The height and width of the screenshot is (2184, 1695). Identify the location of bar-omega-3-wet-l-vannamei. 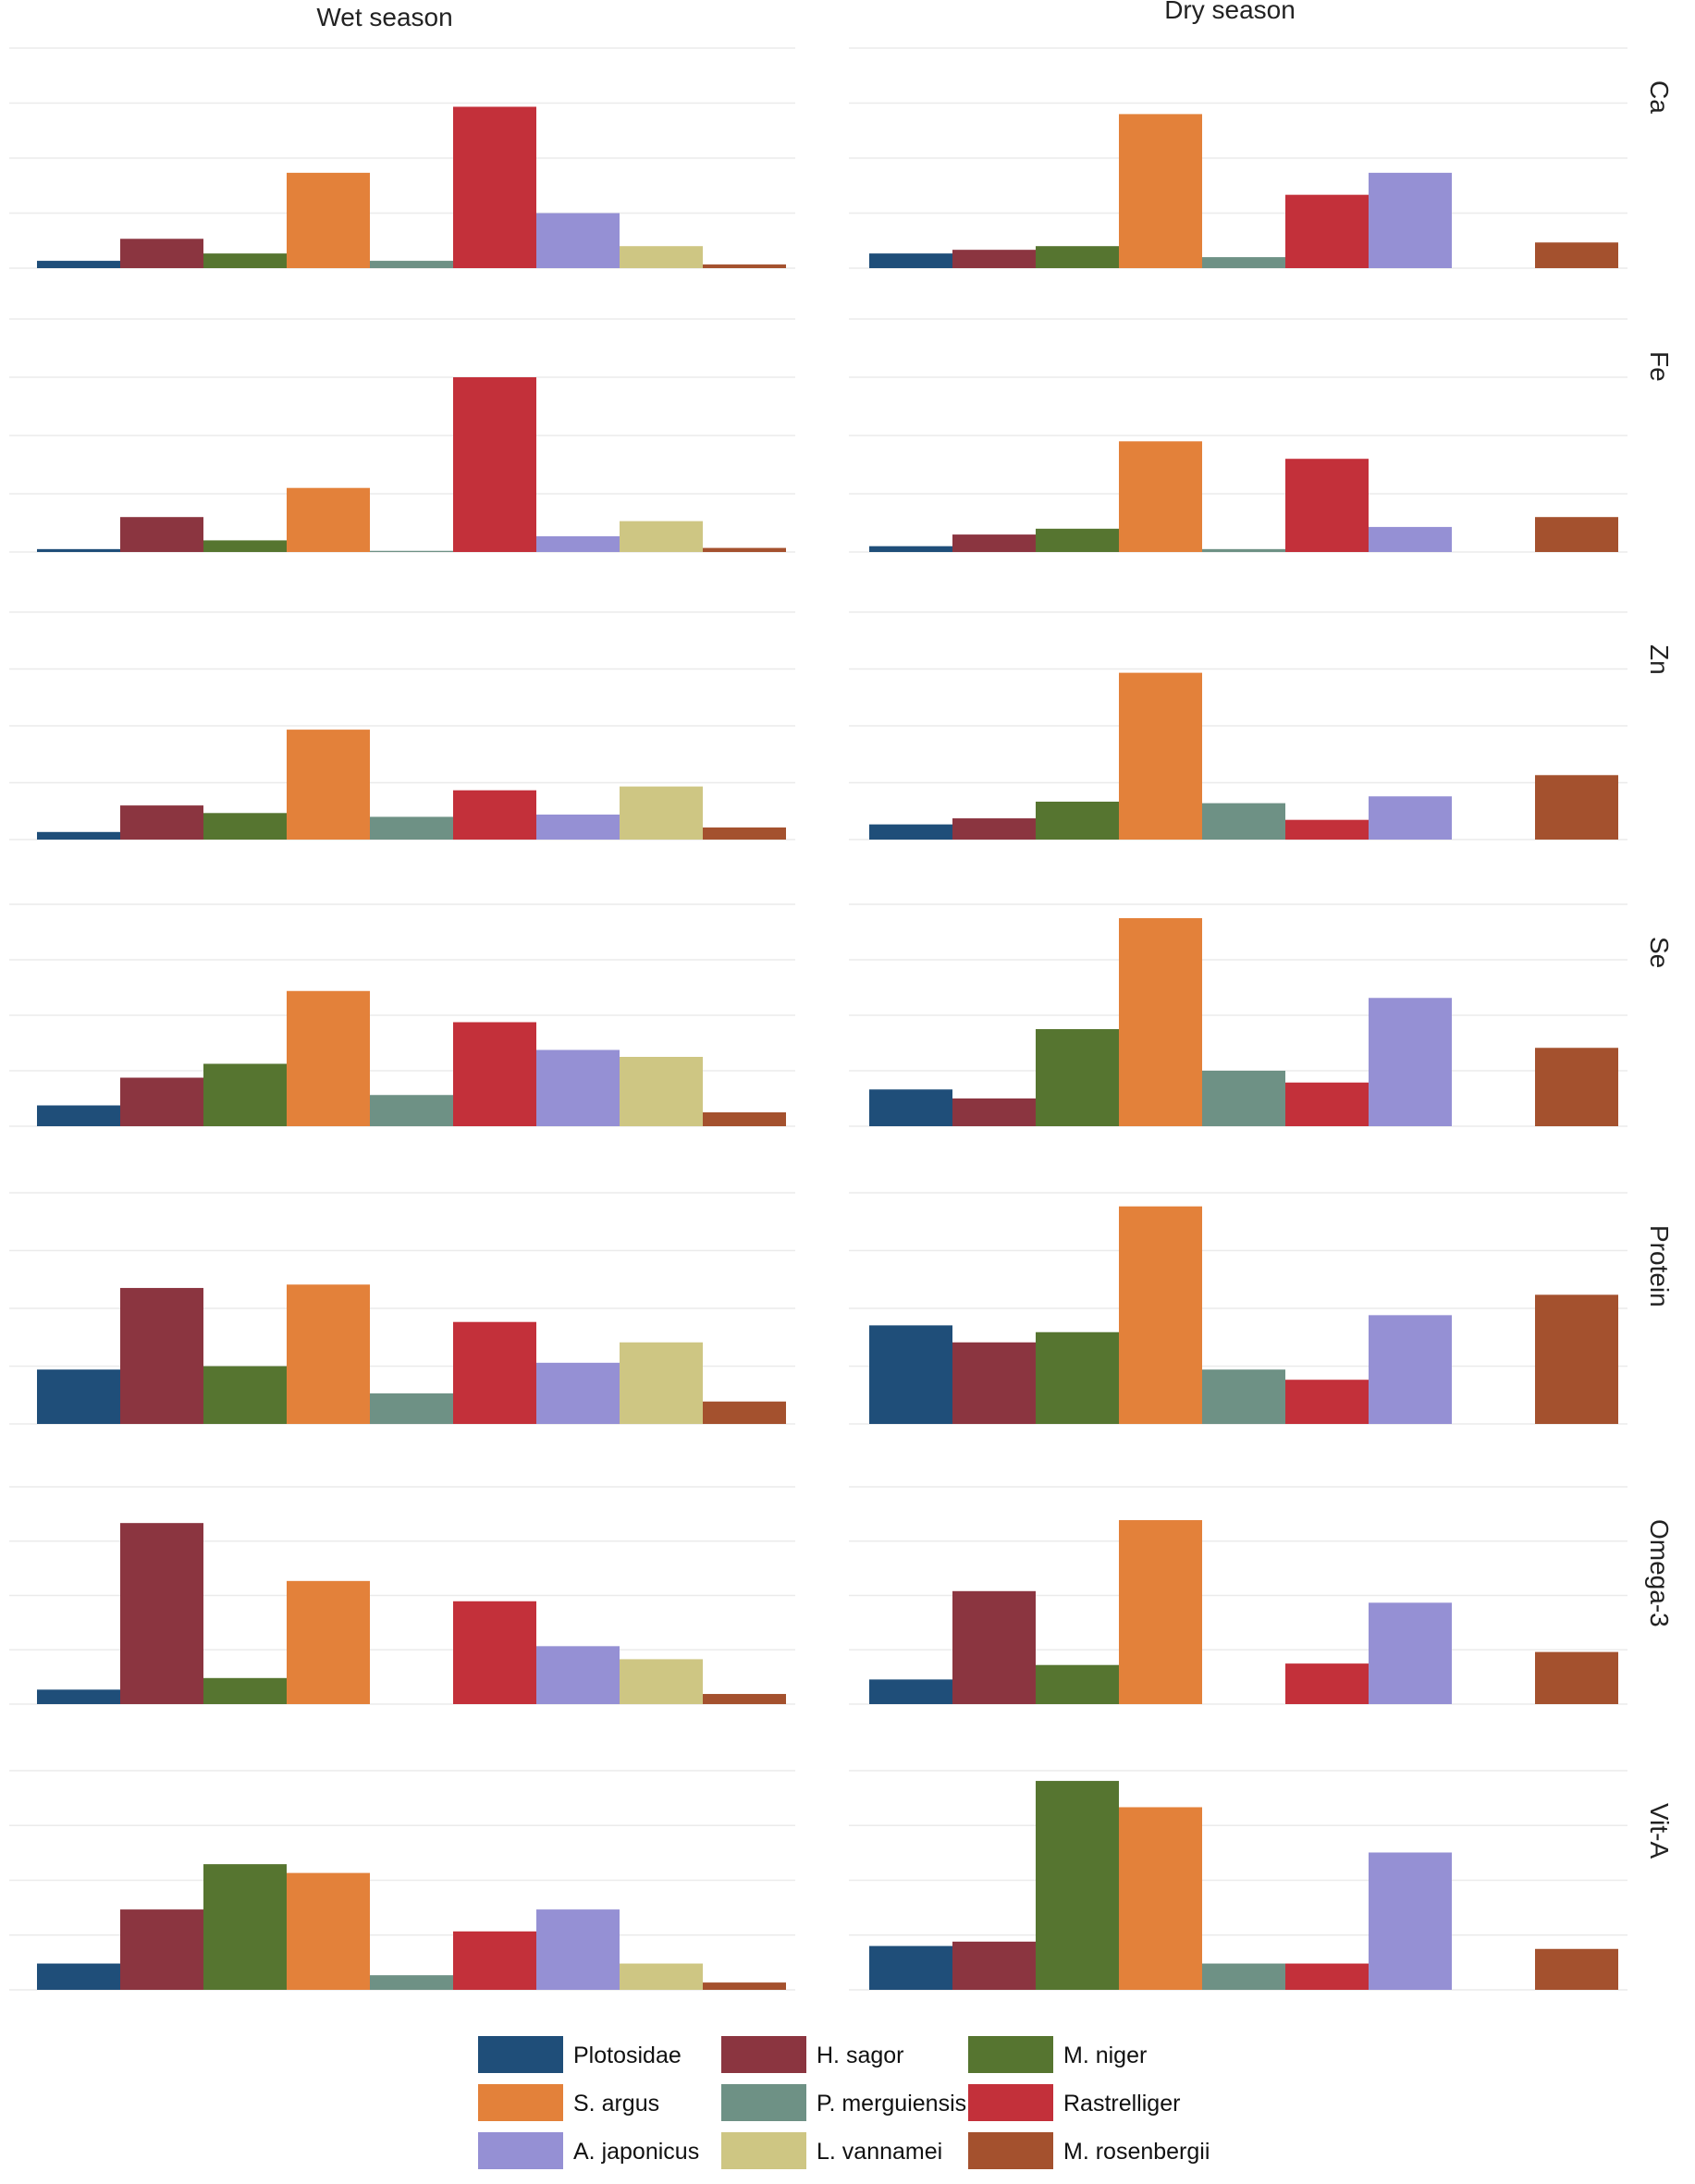
(662, 1681).